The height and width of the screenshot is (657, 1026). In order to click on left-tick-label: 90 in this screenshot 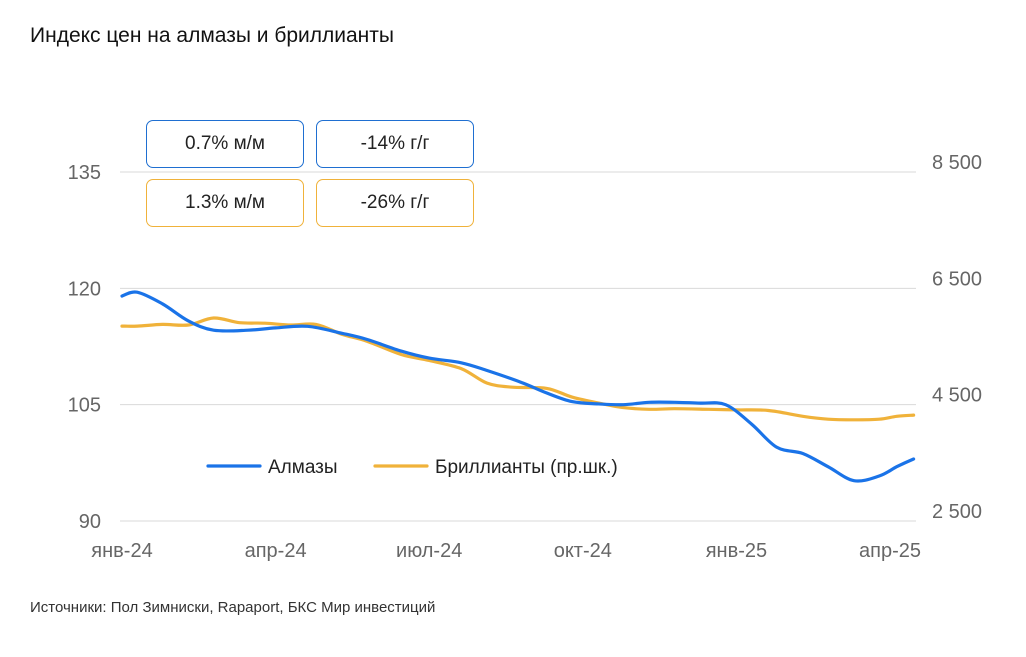, I will do `click(90, 522)`.